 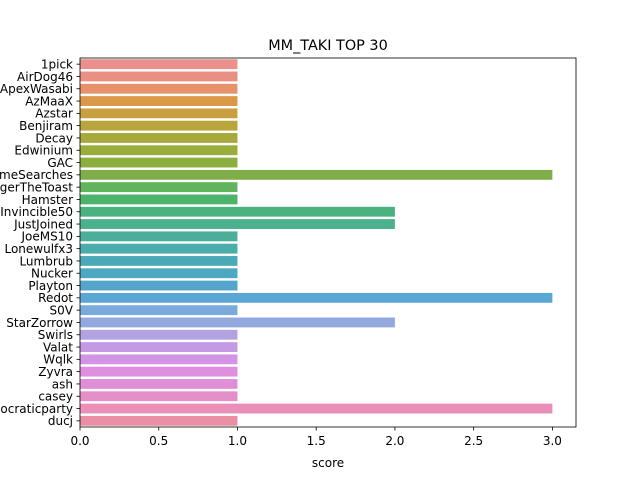 What do you see at coordinates (45, 77) in the screenshot?
I see `y-tick-label: AirDog46` at bounding box center [45, 77].